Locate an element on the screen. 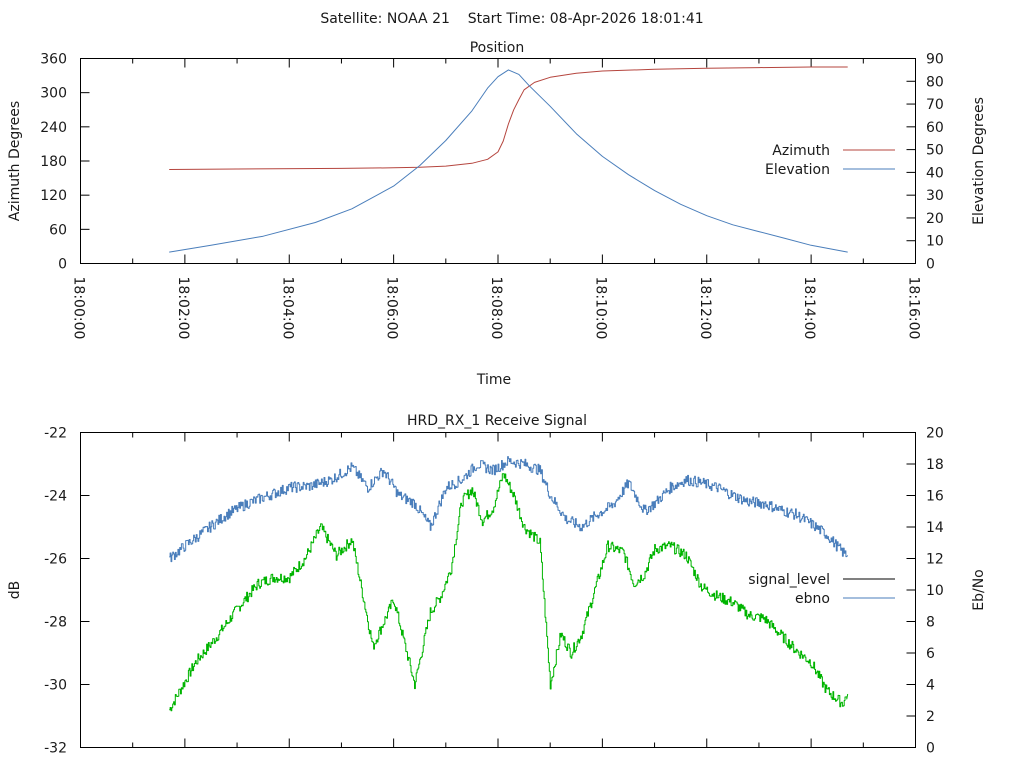 The image size is (1024, 768). y2-axis-label: Elevation Degrees is located at coordinates (979, 161).